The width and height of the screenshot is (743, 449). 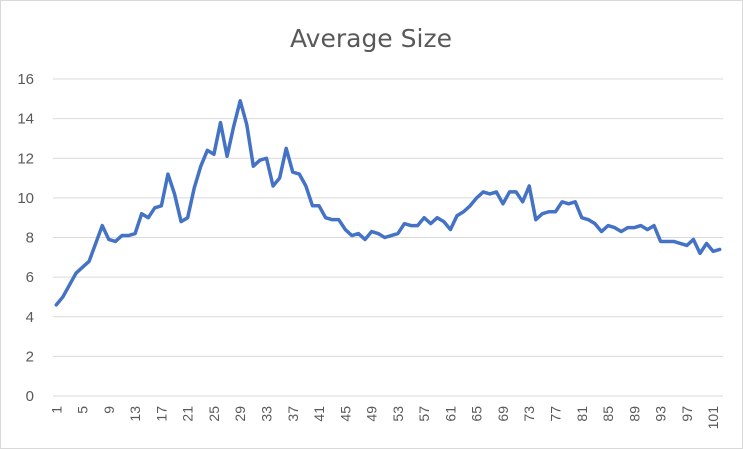 What do you see at coordinates (477, 414) in the screenshot?
I see `x-tick-label: 65` at bounding box center [477, 414].